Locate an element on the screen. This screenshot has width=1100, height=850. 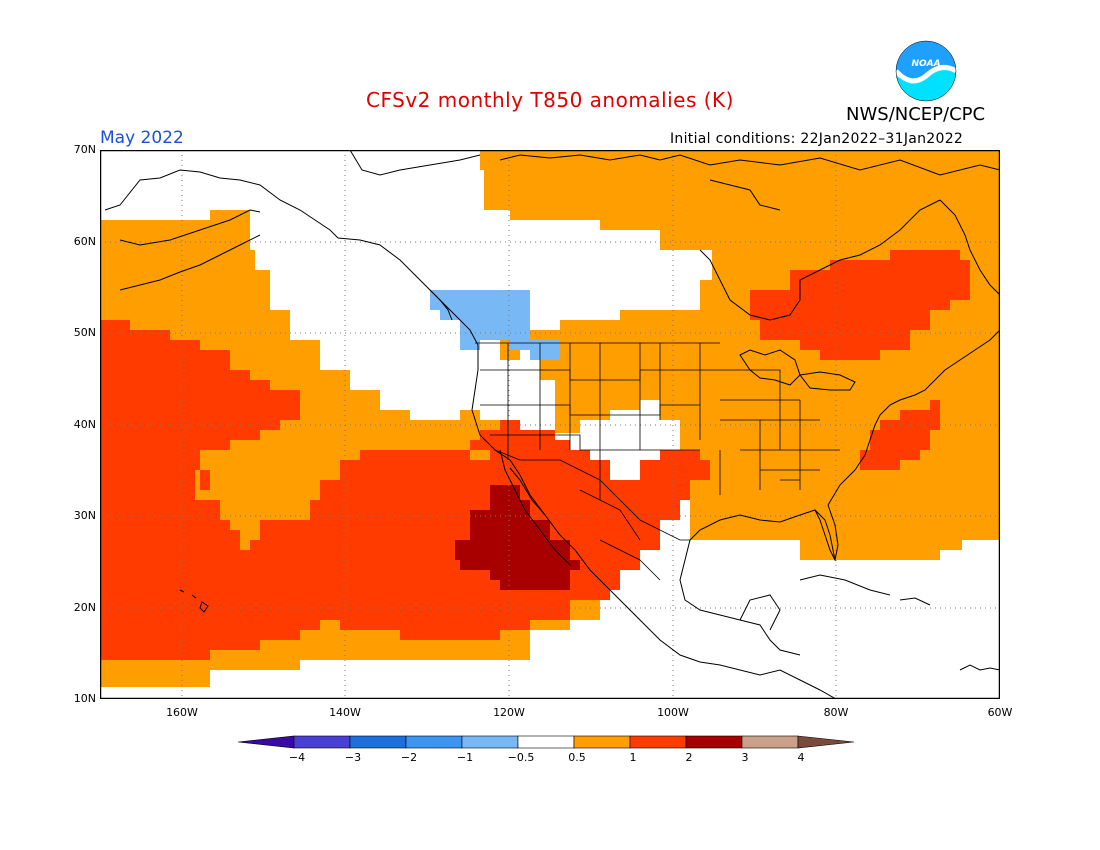
lon-label-140w: 140W is located at coordinates (345, 712).